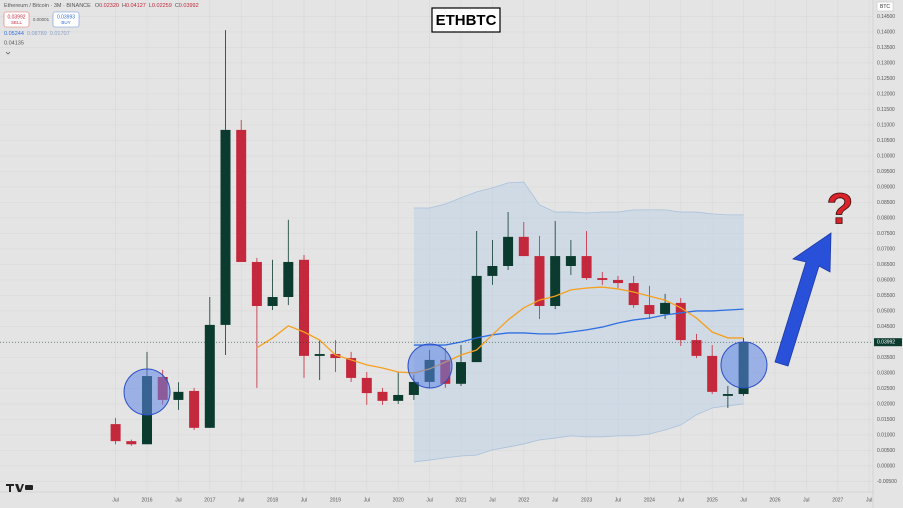 This screenshot has height=508, width=903. I want to click on buy-price: 0.03993, so click(66, 17).